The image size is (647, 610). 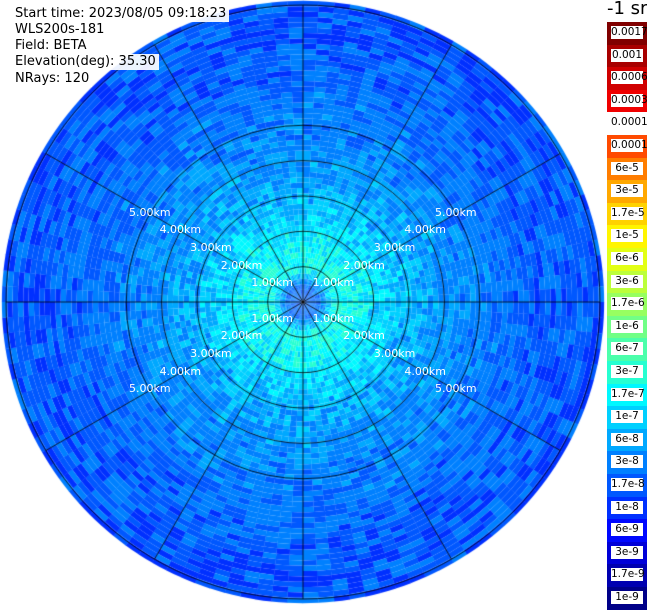 What do you see at coordinates (85, 62) in the screenshot?
I see `elevation-label: Elevation(deg): 35.30` at bounding box center [85, 62].